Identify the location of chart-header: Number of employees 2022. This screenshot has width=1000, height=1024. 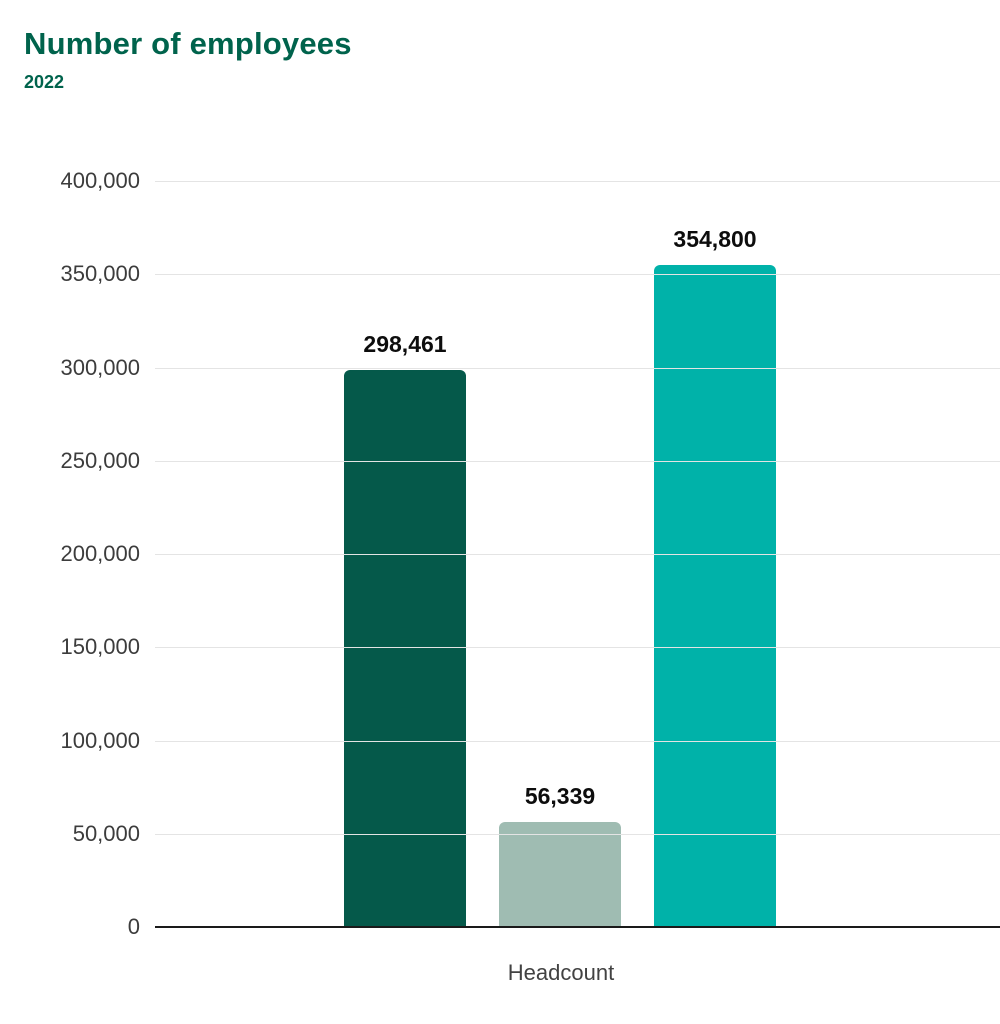
(188, 59).